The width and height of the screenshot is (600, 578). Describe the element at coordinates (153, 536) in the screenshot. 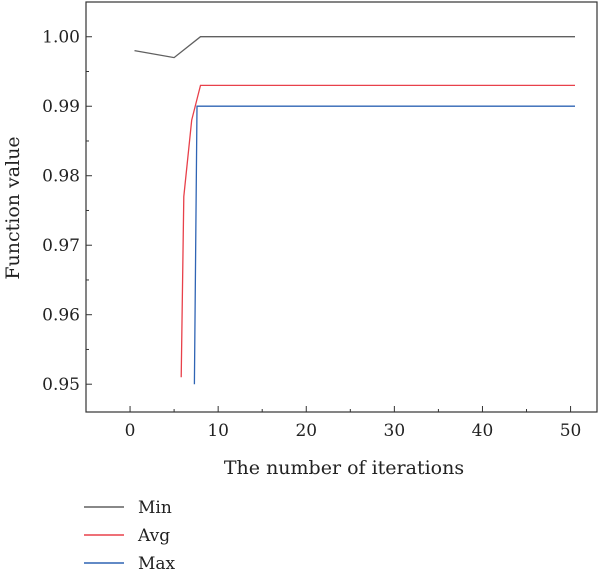

I see `legend-label-avg: Avg` at that location.